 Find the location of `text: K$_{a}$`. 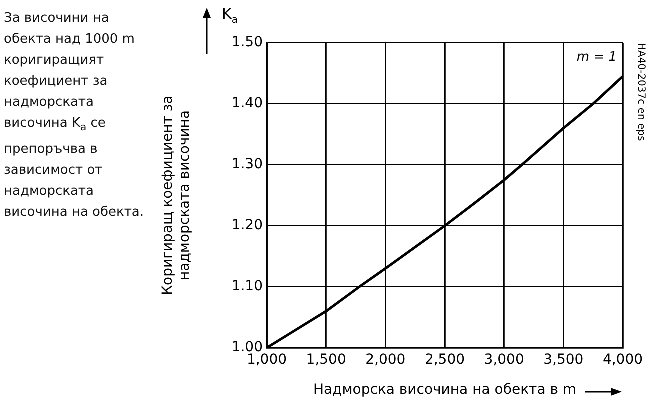

text: K$_{a}$ is located at coordinates (230, 15).